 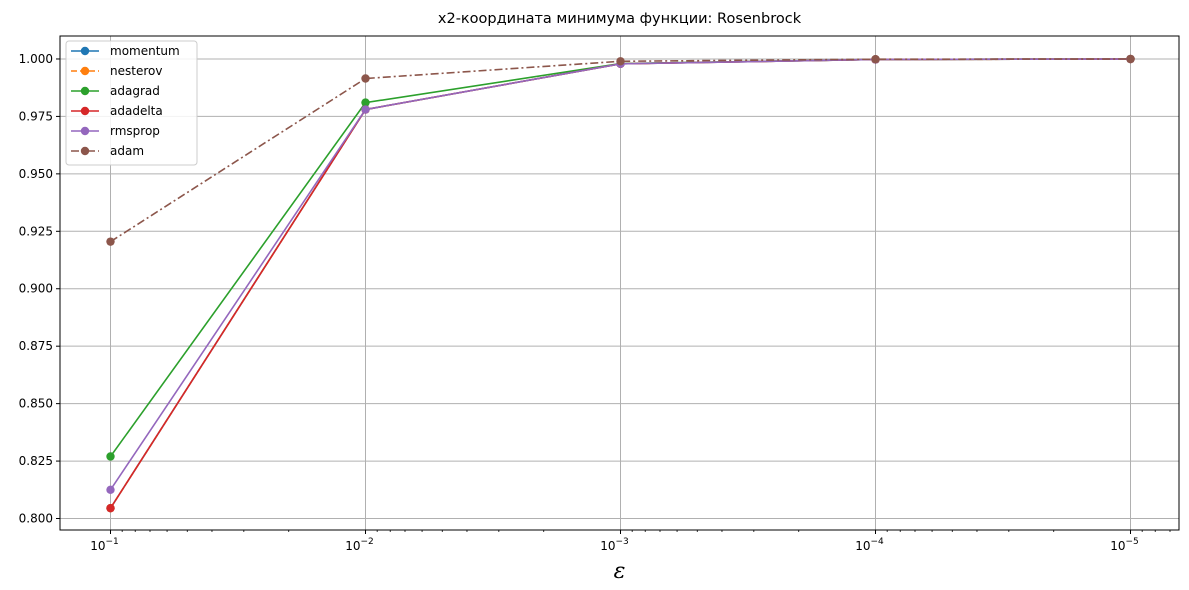 I want to click on y-tick-label: 1.000, so click(x=36, y=59).